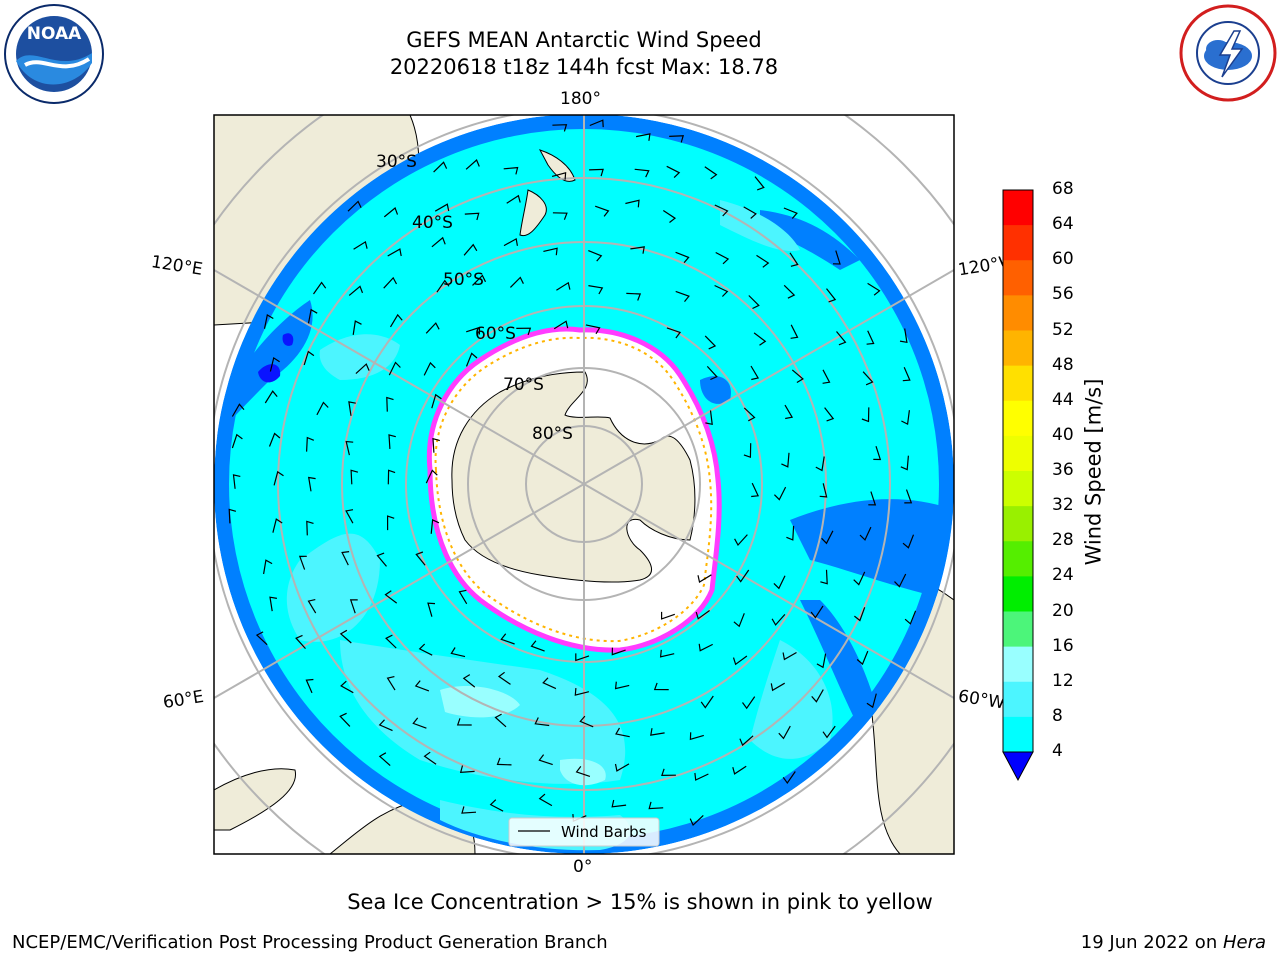 This screenshot has height=960, width=1280. Describe the element at coordinates (1063, 189) in the screenshot. I see `colorbar-tick-label: 68` at that location.